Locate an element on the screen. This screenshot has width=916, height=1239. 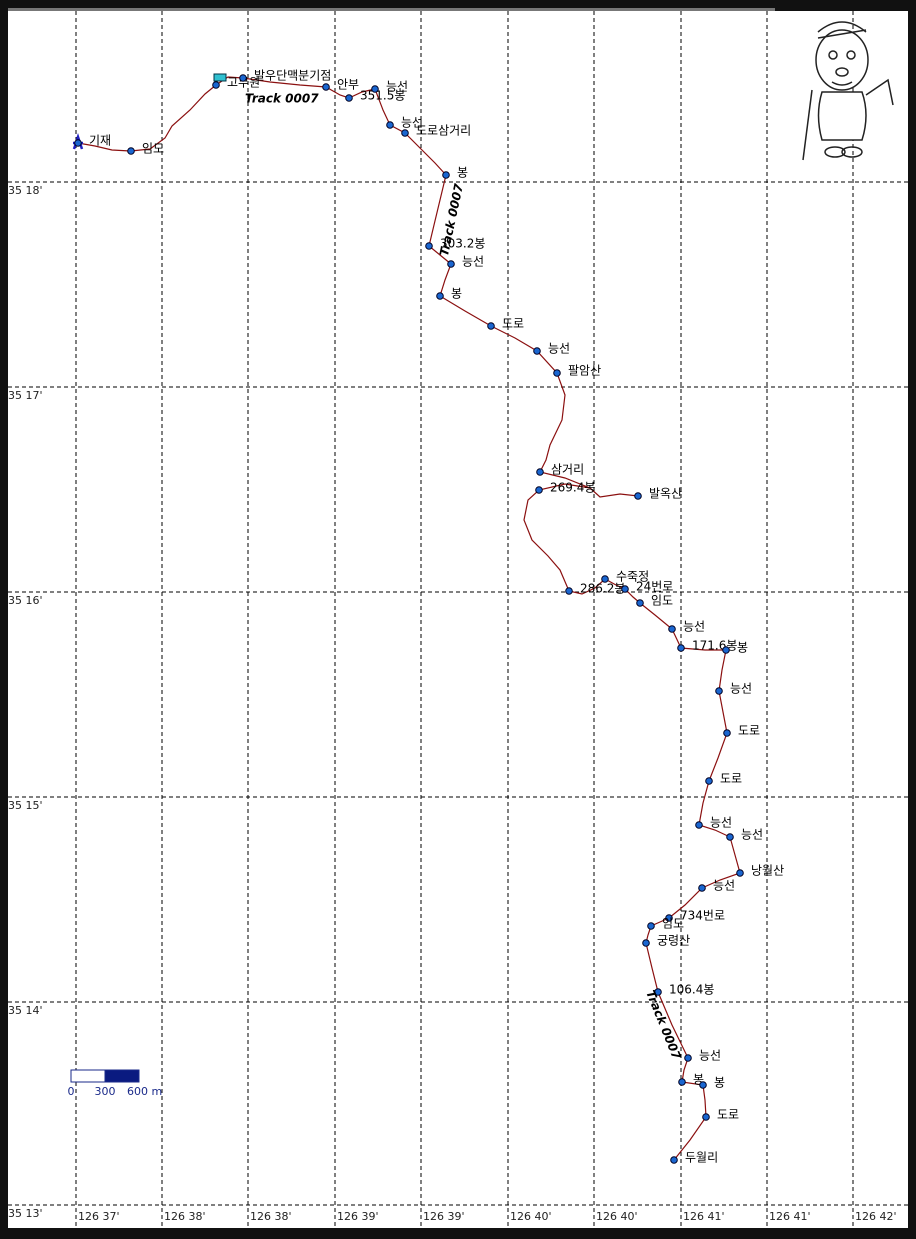
waypoint-label: 303.2봉 is located at coordinates (462, 244).